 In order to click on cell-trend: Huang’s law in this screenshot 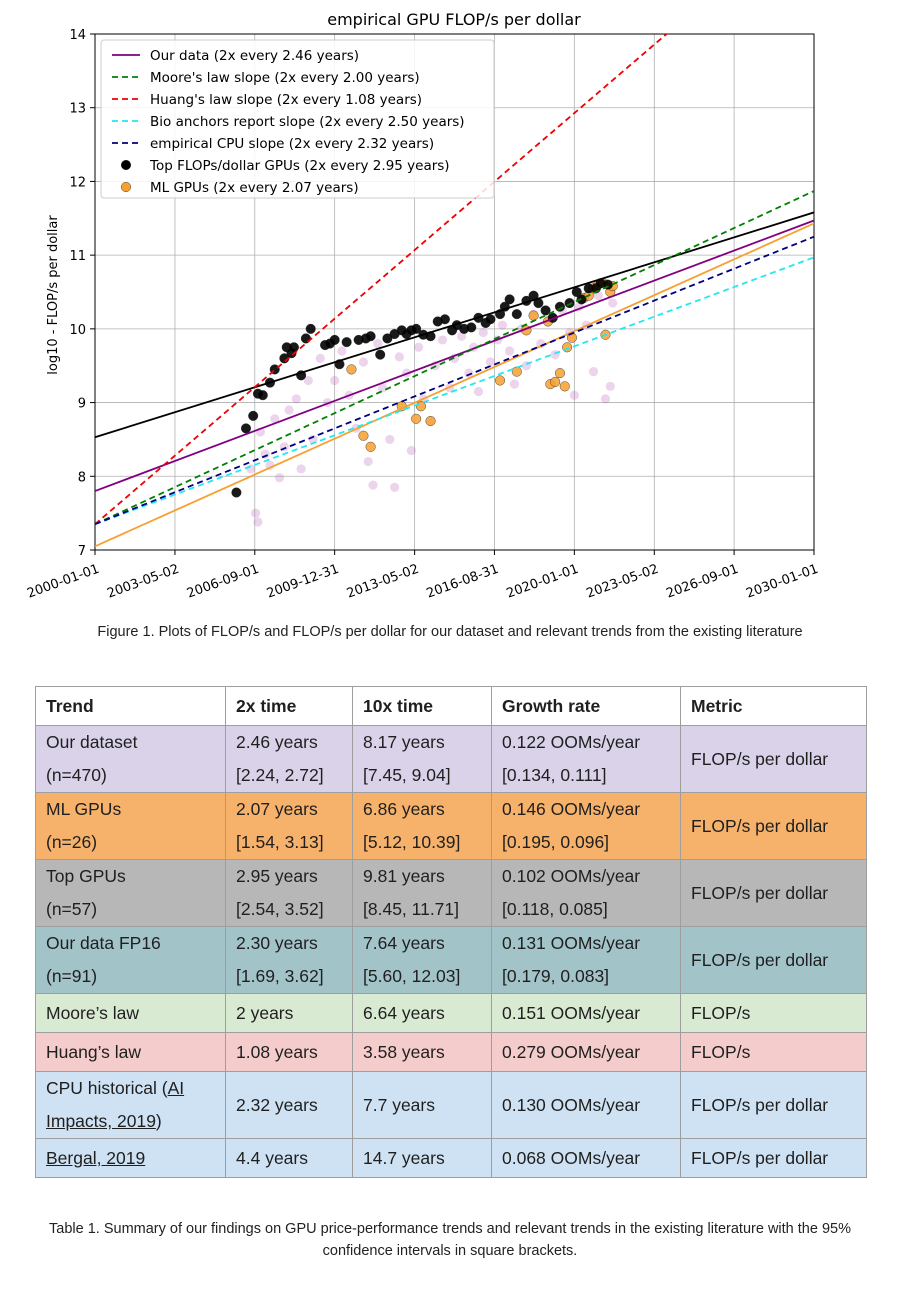, I will do `click(130, 1052)`.